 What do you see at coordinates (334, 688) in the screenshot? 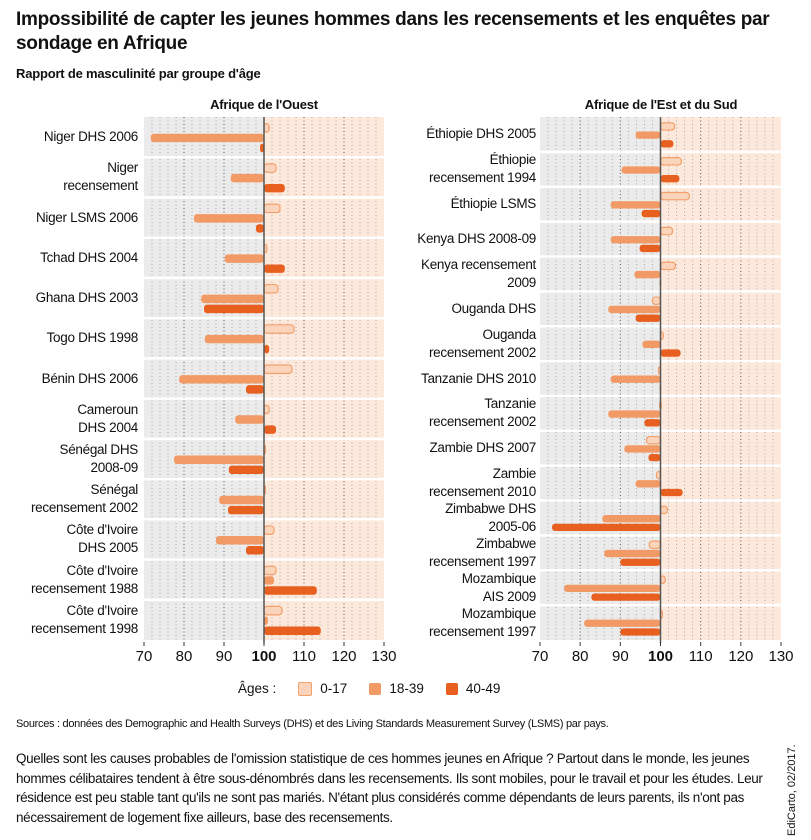
I see `legend-label-0-17: 0-17` at bounding box center [334, 688].